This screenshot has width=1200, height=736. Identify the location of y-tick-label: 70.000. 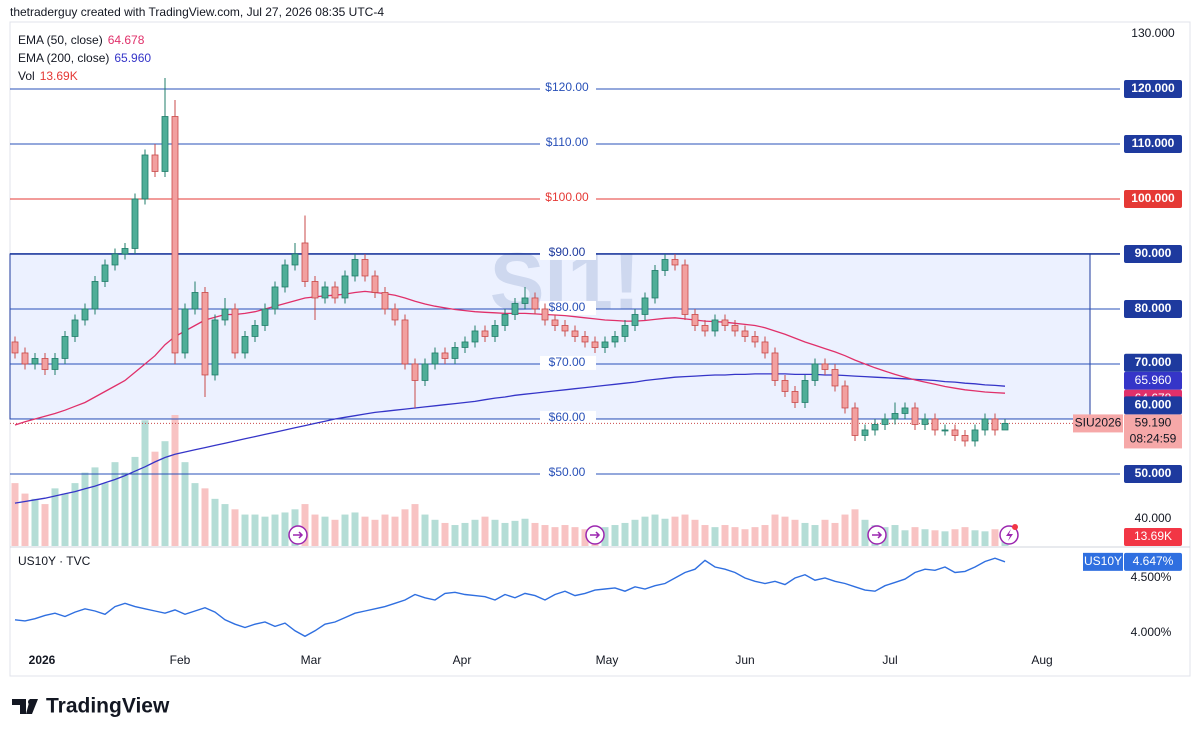
(1153, 362).